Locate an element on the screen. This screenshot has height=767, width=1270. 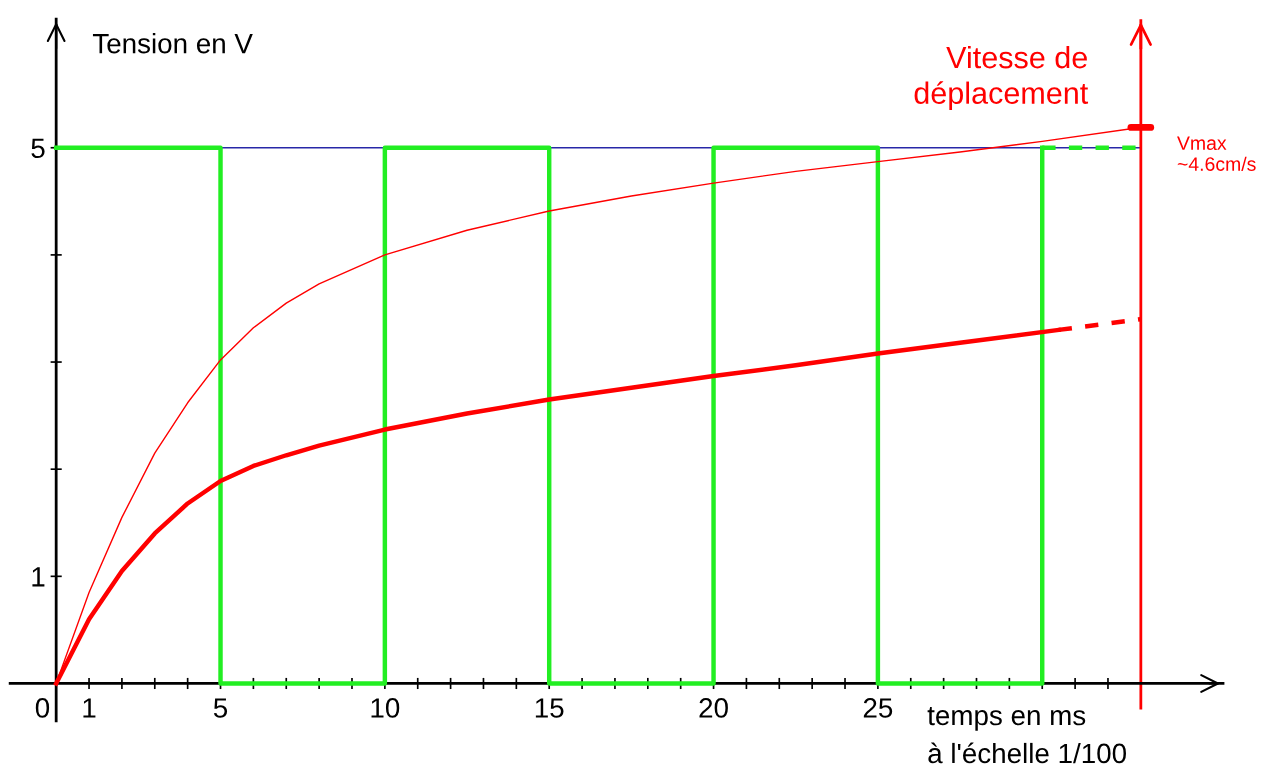
annotation: Vmax ~4.6cm/s is located at coordinates (1216, 153).